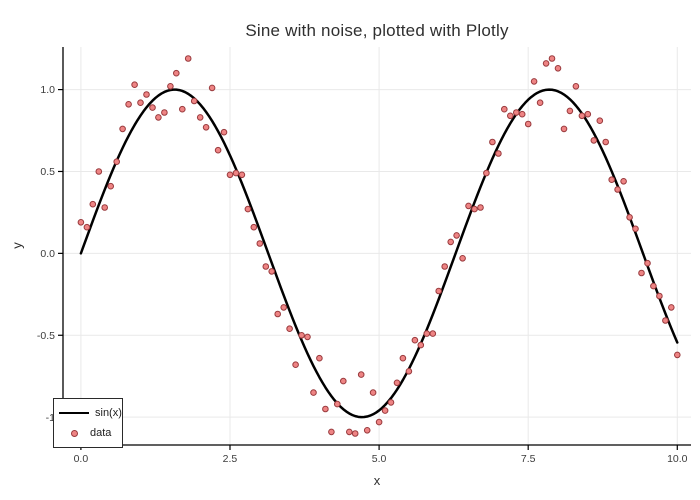  What do you see at coordinates (74, 412) in the screenshot?
I see `legend-line-sample-icon` at bounding box center [74, 412].